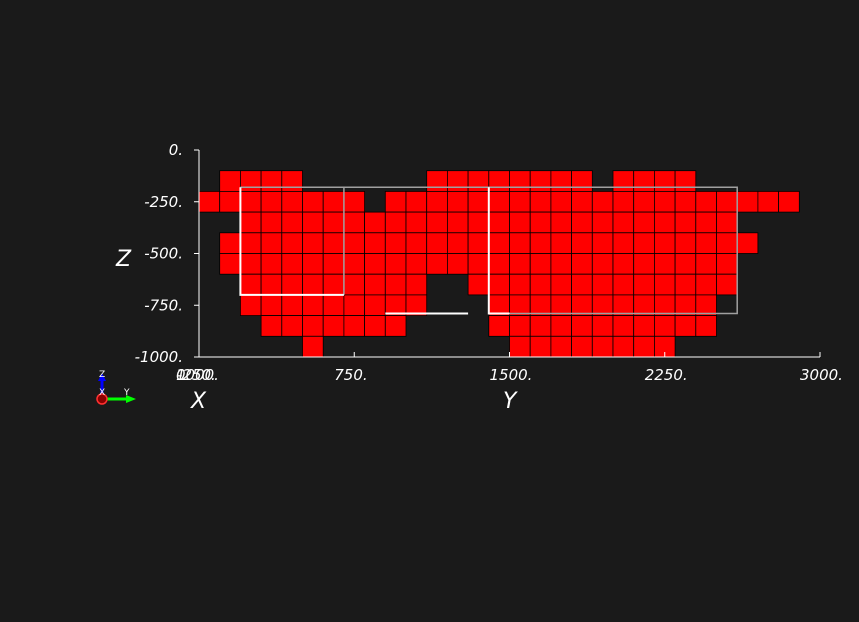  What do you see at coordinates (102, 393) in the screenshot?
I see `triad-x-label: X` at bounding box center [102, 393].